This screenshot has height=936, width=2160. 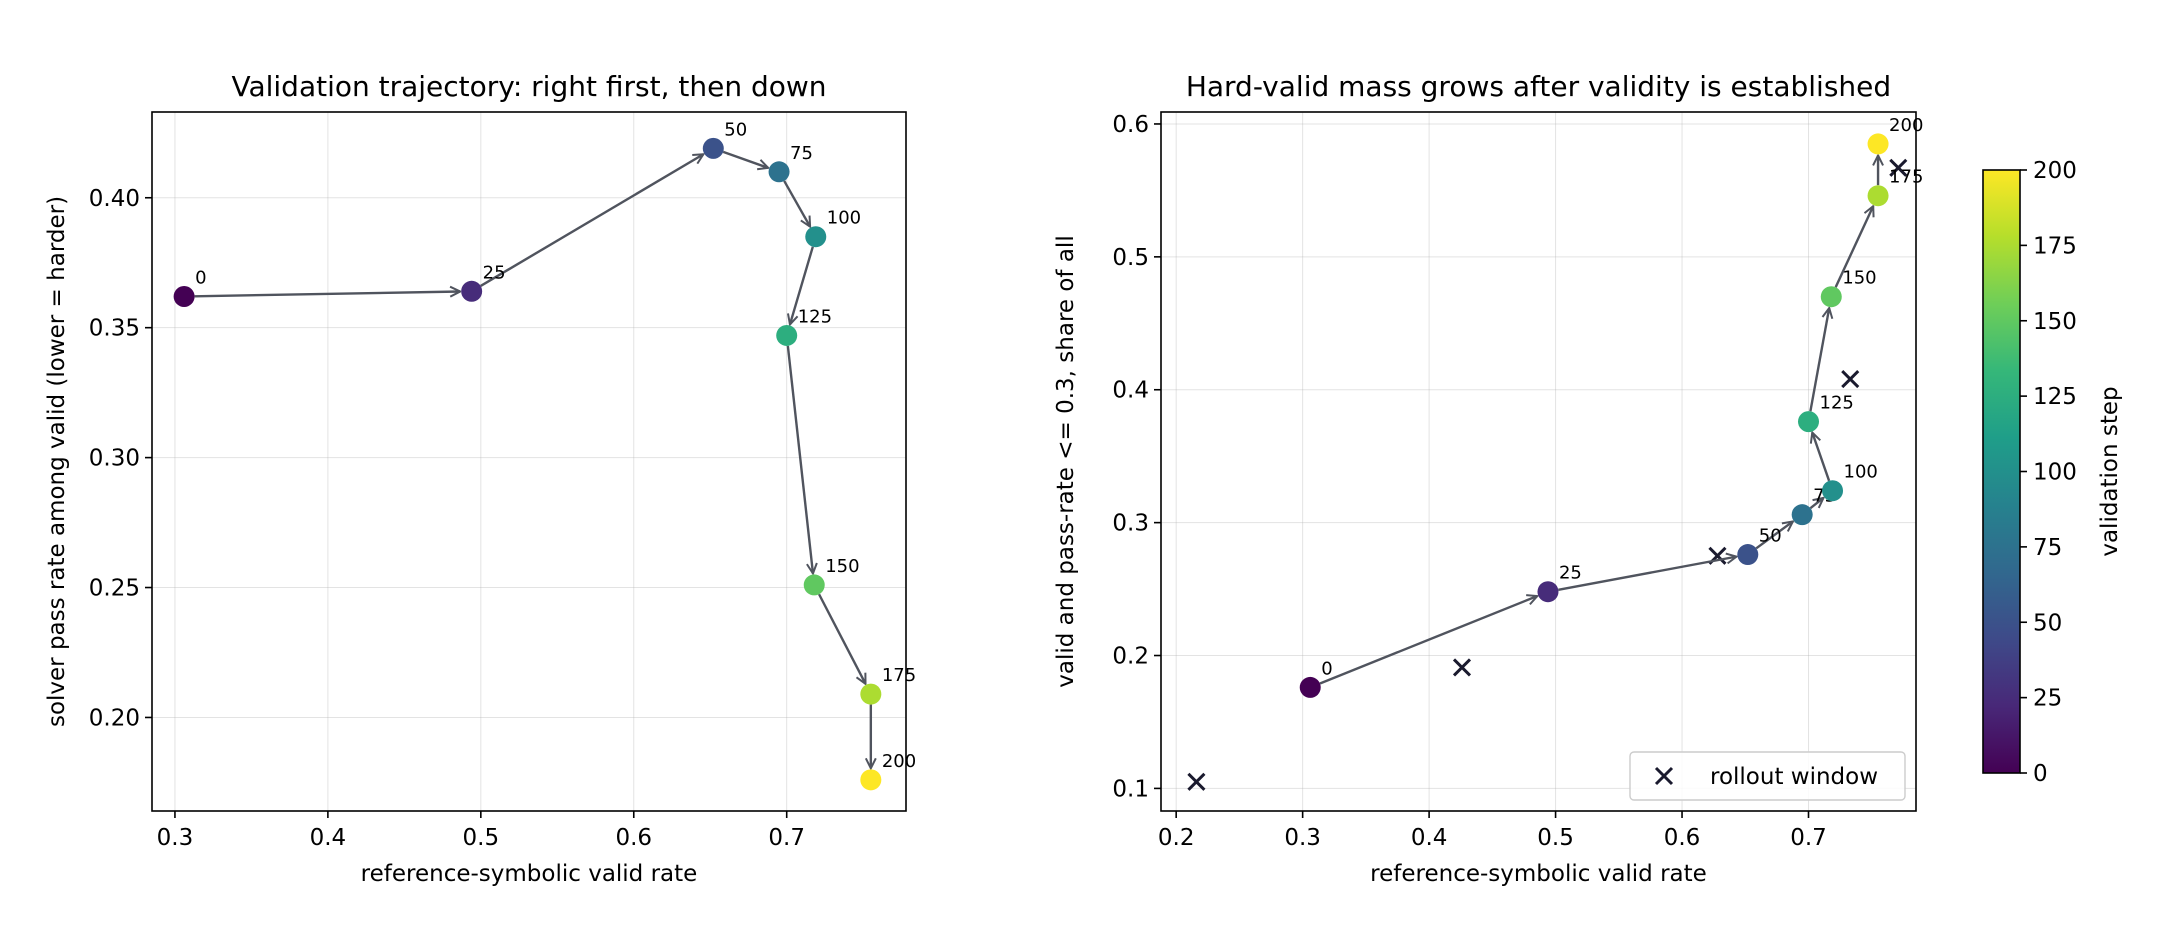 What do you see at coordinates (2040, 774) in the screenshot?
I see `colorbar-tick-label: 0` at bounding box center [2040, 774].